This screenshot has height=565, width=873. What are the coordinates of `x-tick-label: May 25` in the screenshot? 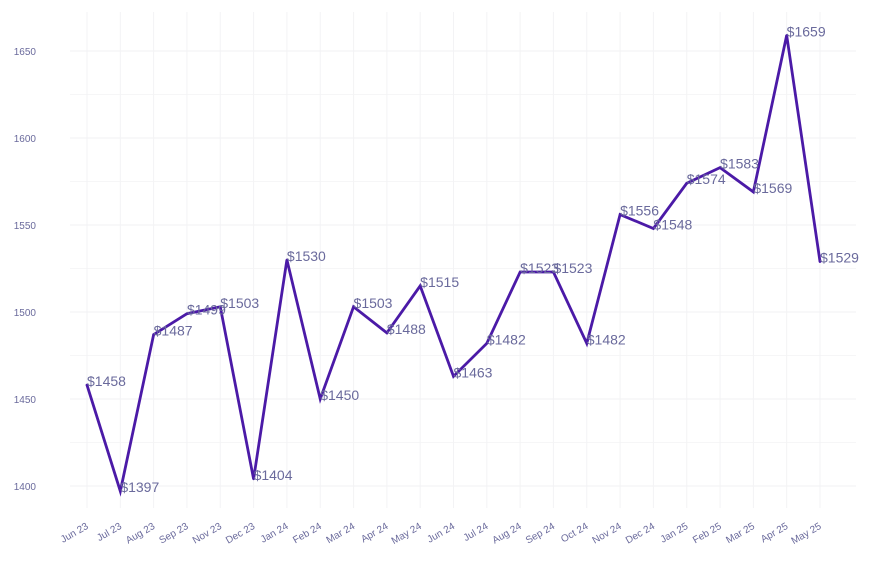 It's located at (807, 534).